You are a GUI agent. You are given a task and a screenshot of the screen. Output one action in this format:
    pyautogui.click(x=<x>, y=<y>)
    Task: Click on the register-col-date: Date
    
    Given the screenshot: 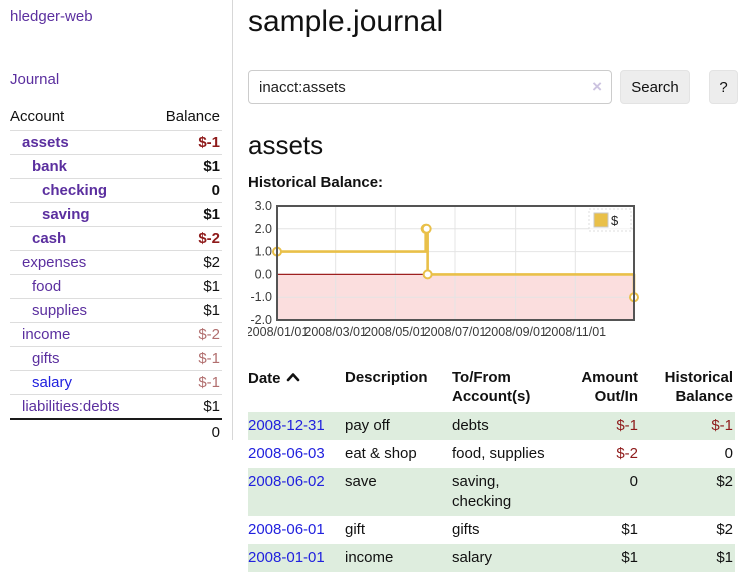 What is the action you would take?
    pyautogui.click(x=296, y=389)
    